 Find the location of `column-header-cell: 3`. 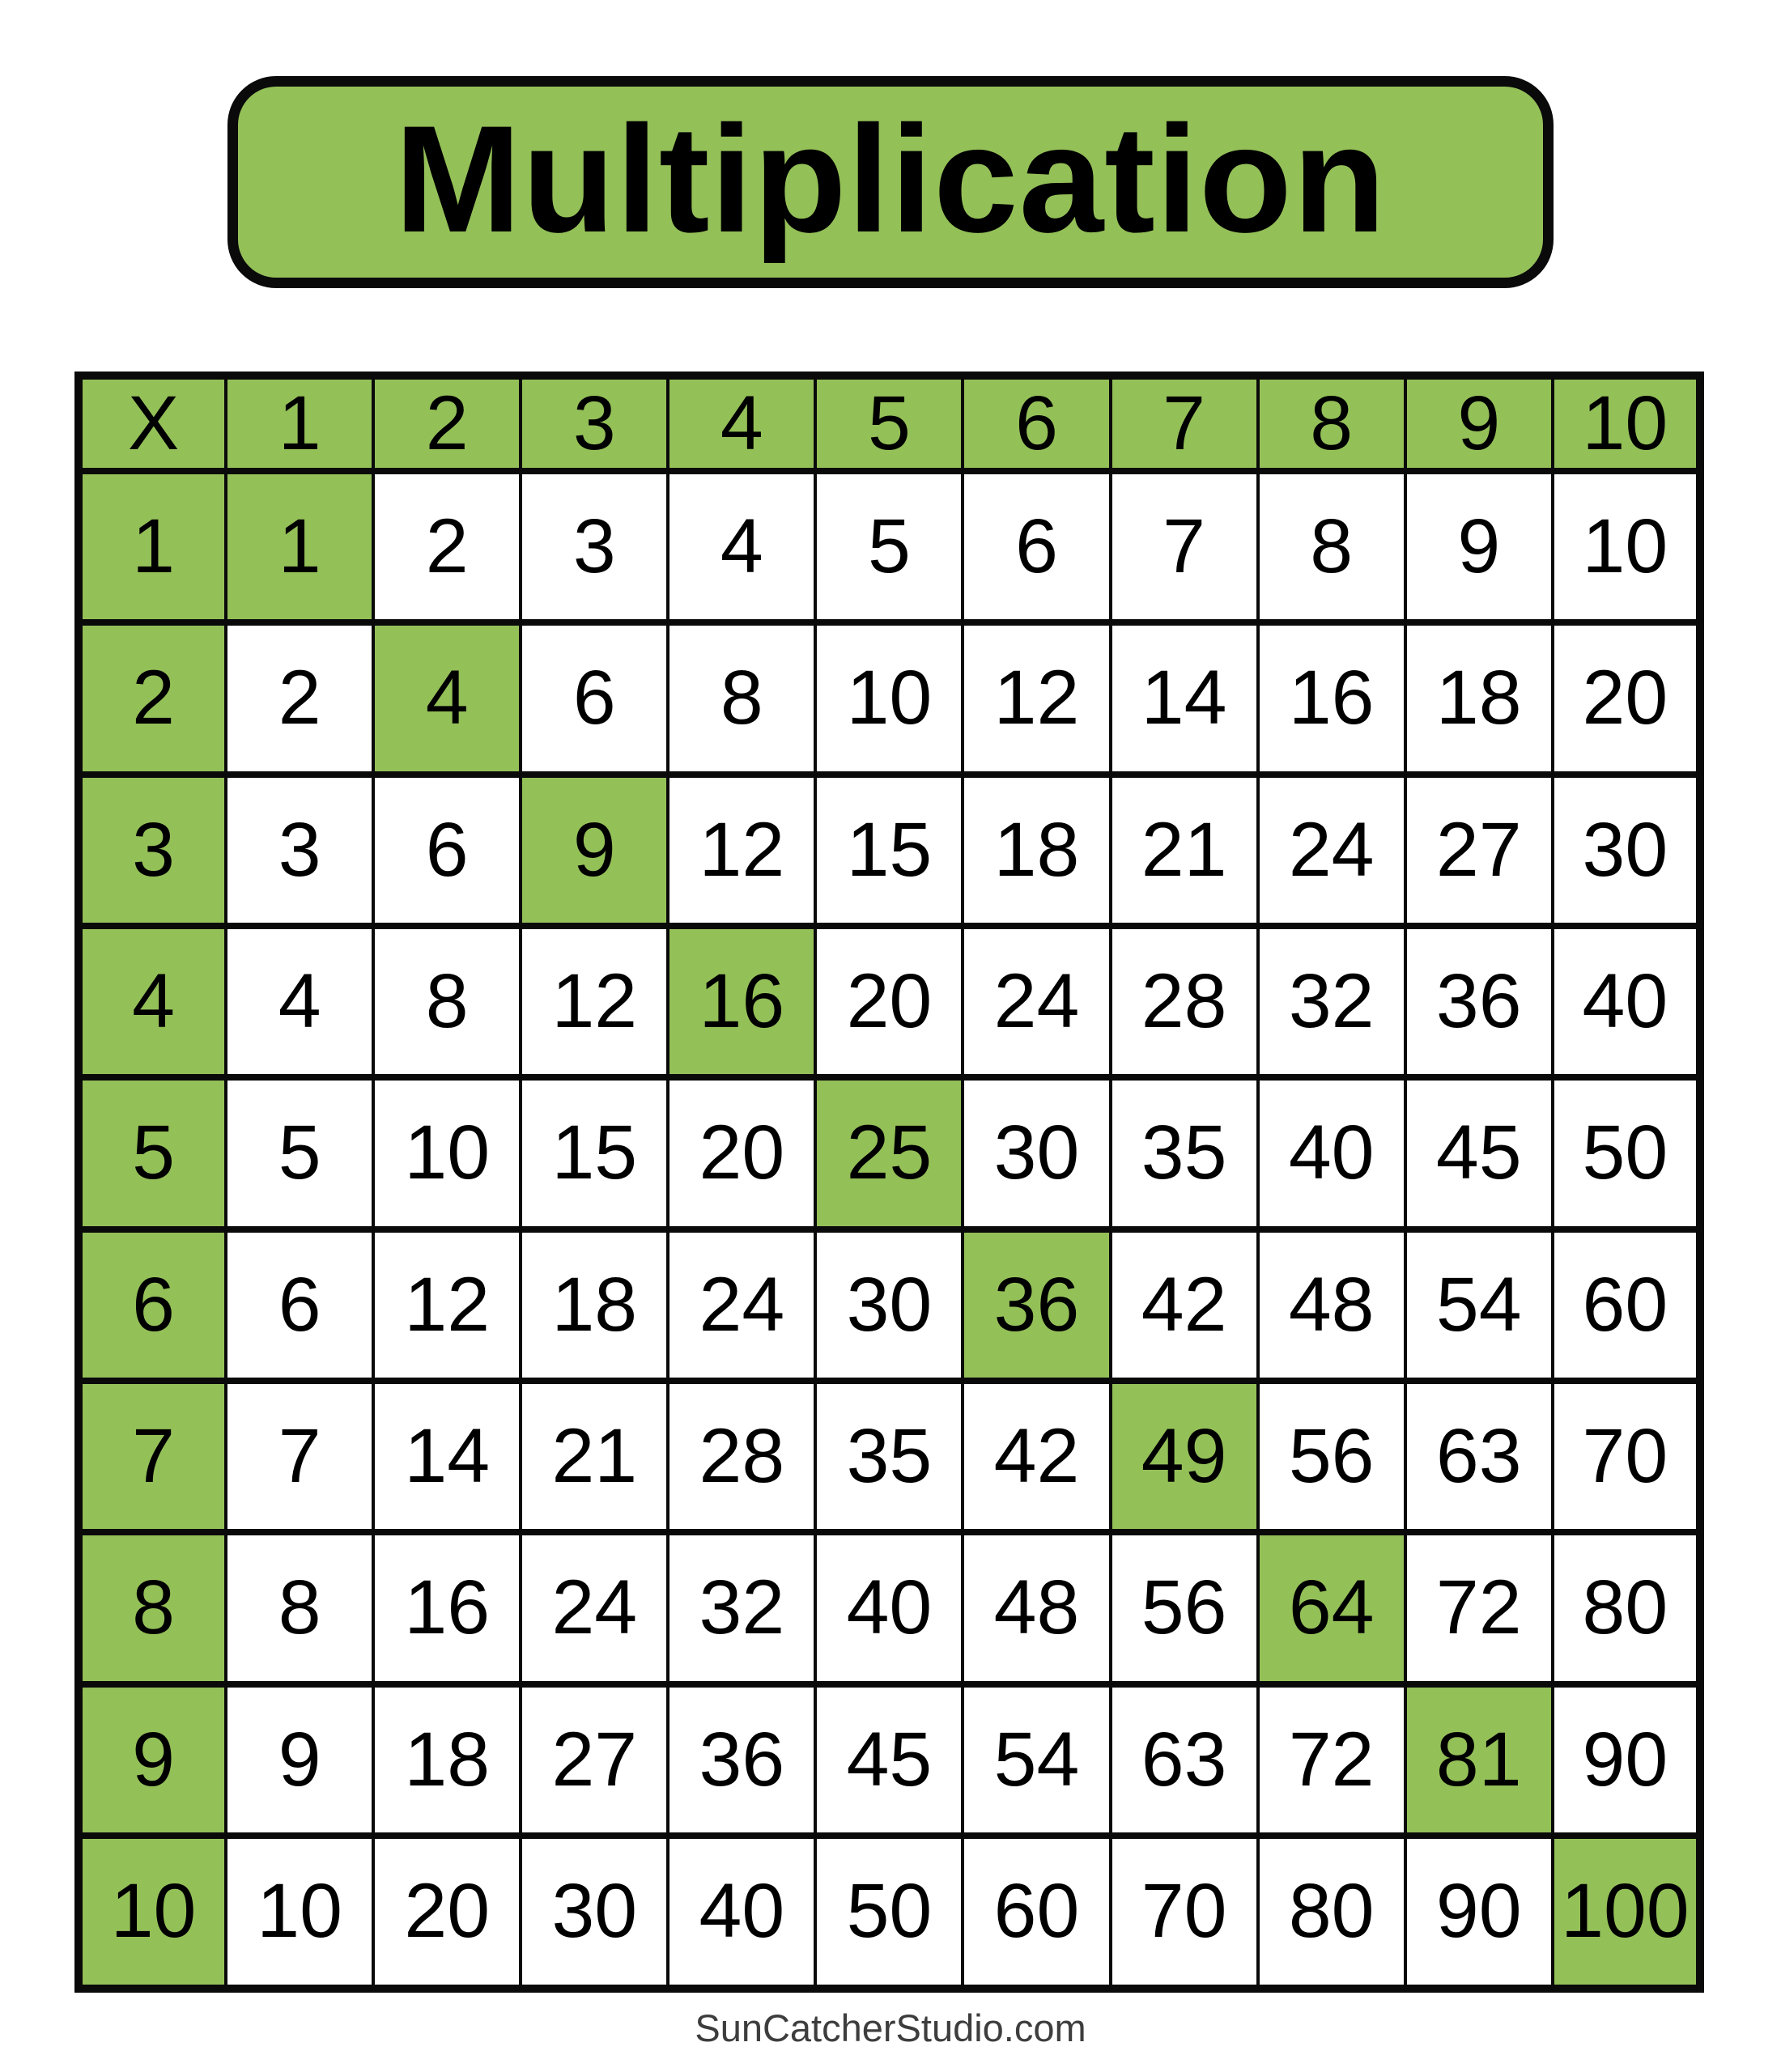

column-header-cell: 3 is located at coordinates (595, 423).